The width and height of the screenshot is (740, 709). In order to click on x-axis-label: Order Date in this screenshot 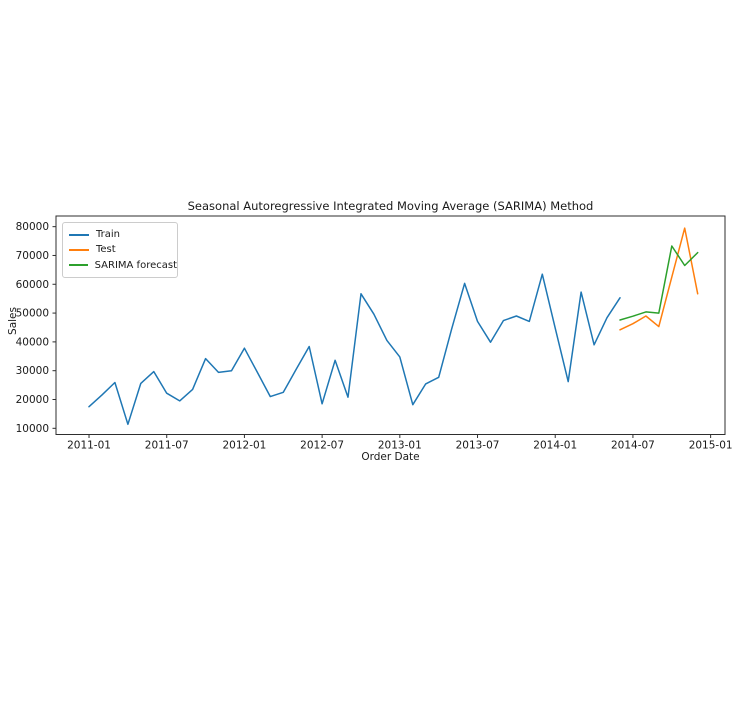, I will do `click(390, 457)`.